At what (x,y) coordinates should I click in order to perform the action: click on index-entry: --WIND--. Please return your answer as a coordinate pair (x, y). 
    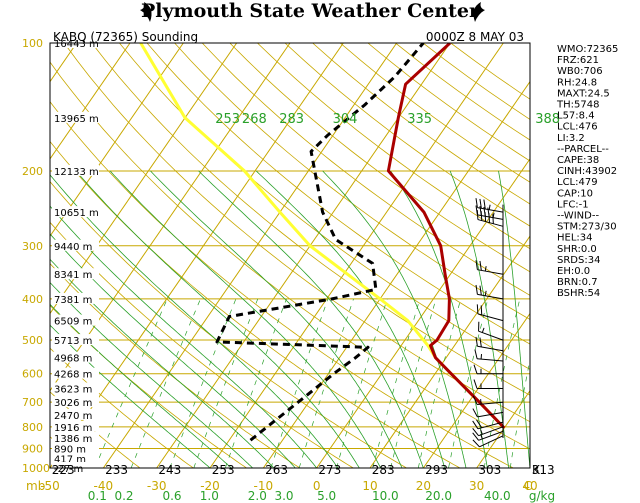
    Looking at the image, I should click on (578, 216).